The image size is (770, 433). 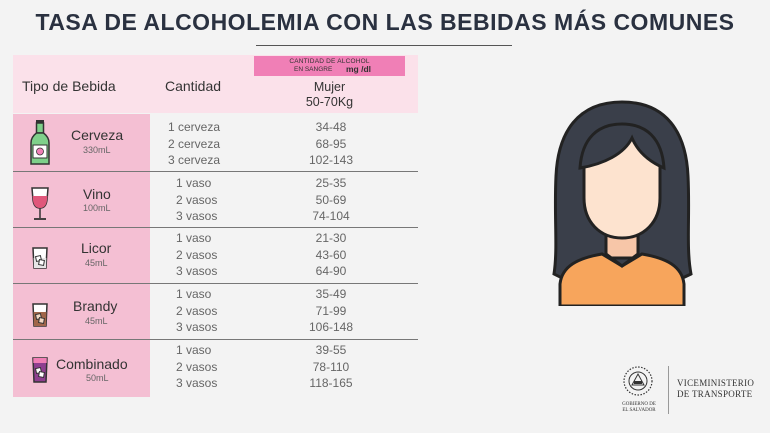 I want to click on value-item: 106-148, so click(x=331, y=327).